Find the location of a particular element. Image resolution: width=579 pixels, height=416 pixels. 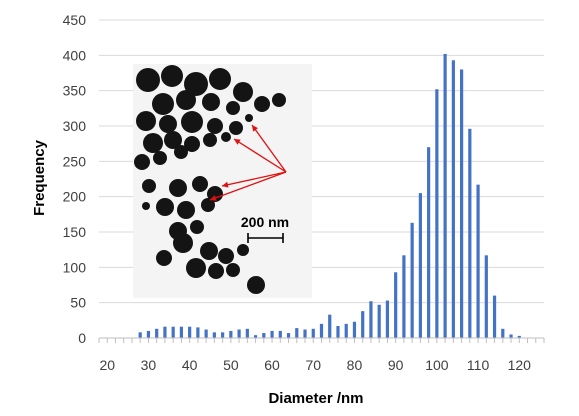

x-tick-label: 110 is located at coordinates (478, 365).